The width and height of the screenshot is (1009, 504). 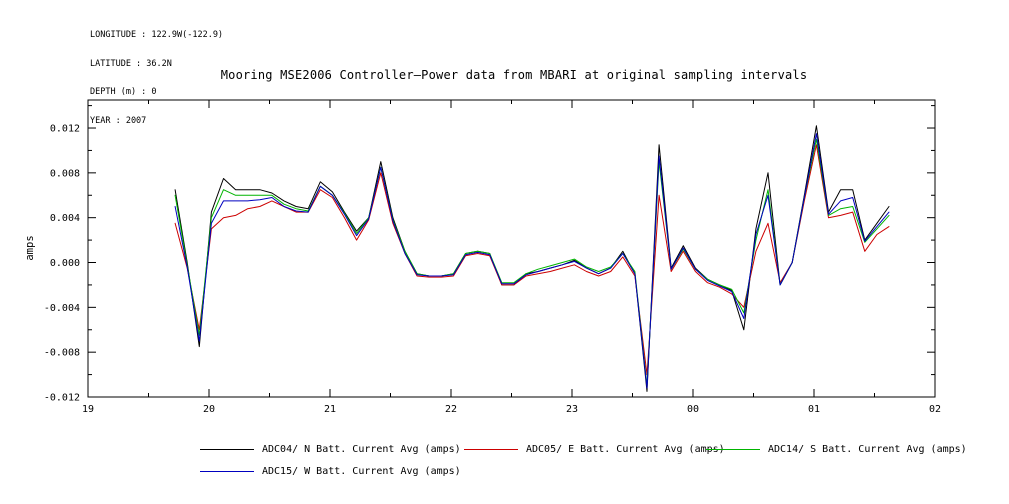 I want to click on legend-line-sample-adc15, so click(x=227, y=471).